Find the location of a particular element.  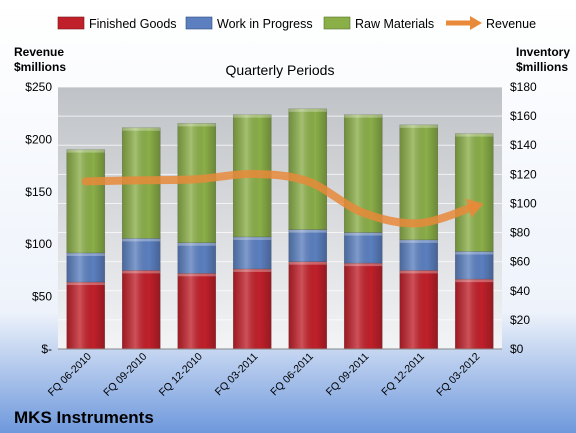

left-axis-tick-label: $- is located at coordinates (46, 349).